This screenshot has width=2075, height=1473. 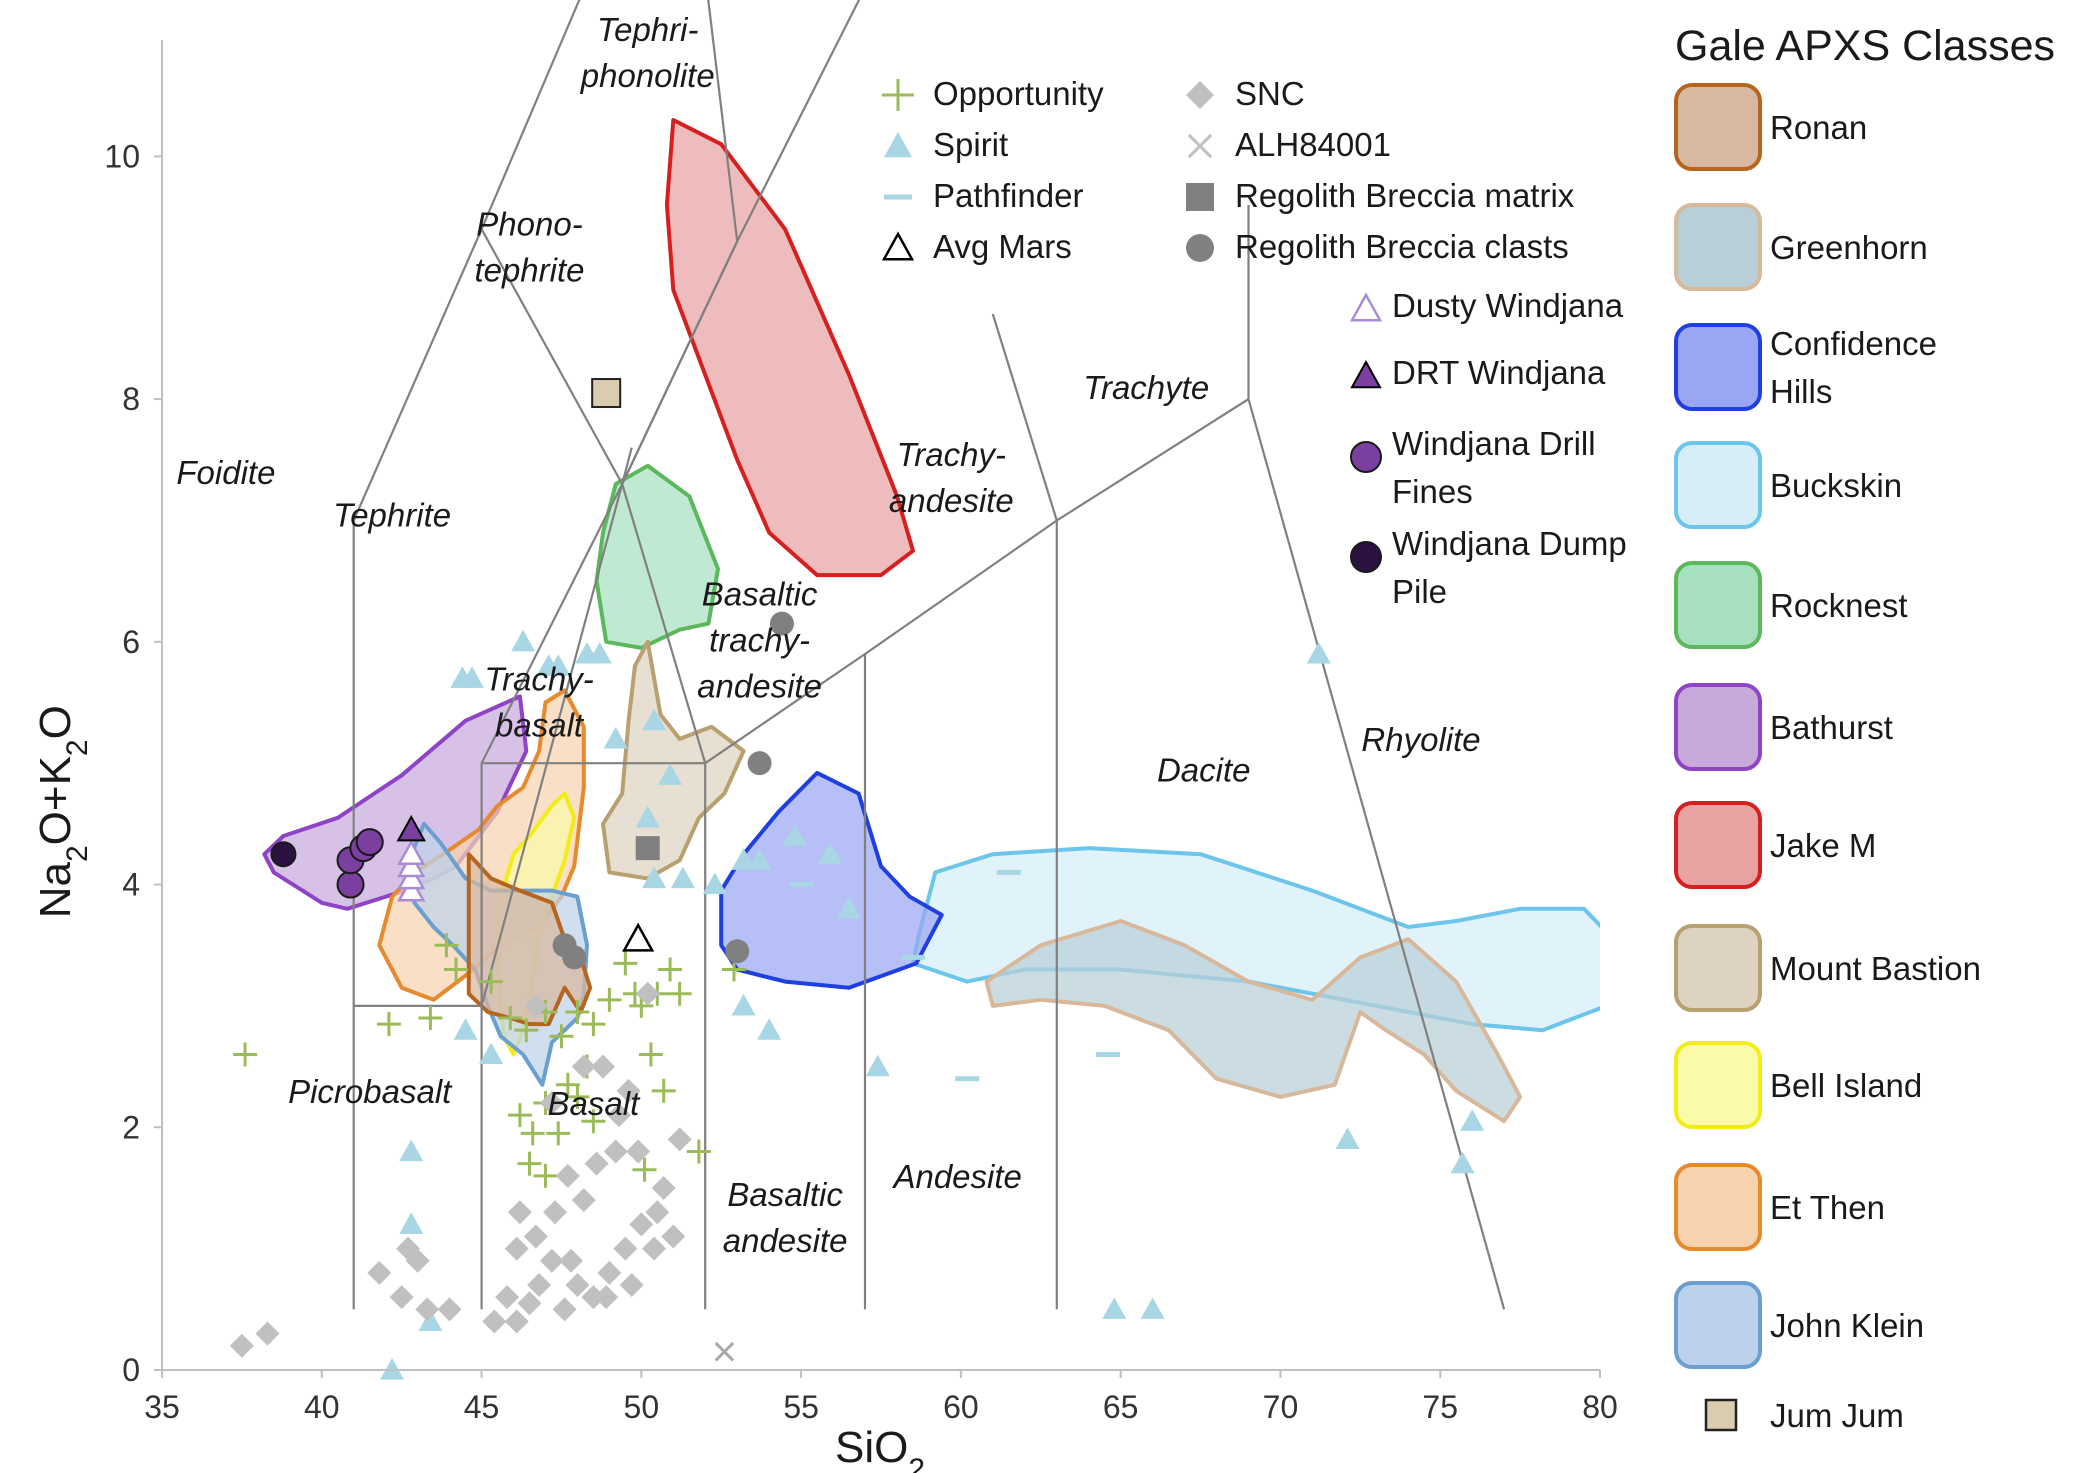 I want to click on legend-label-spirit: Spirit, so click(x=970, y=144).